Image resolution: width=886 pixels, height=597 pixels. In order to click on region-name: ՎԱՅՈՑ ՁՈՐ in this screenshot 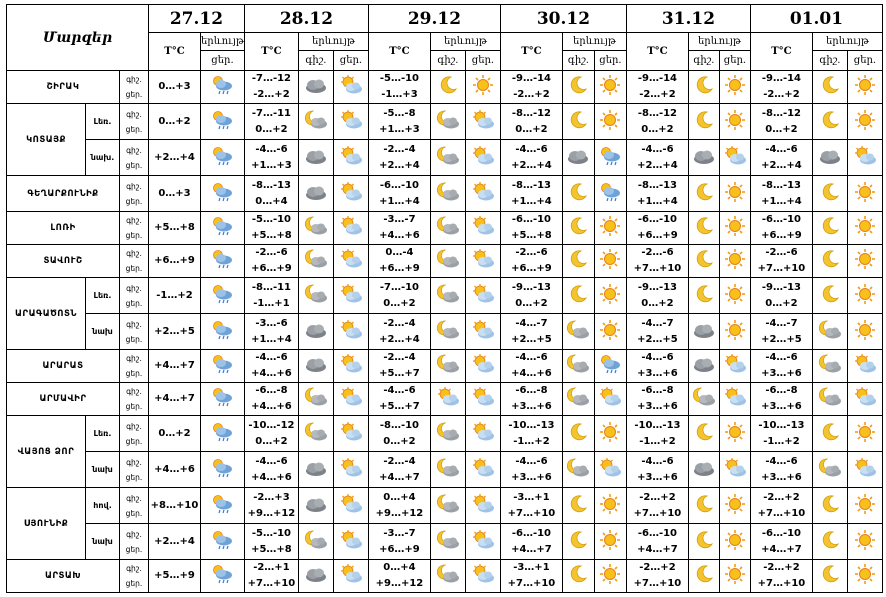, I will do `click(46, 451)`.